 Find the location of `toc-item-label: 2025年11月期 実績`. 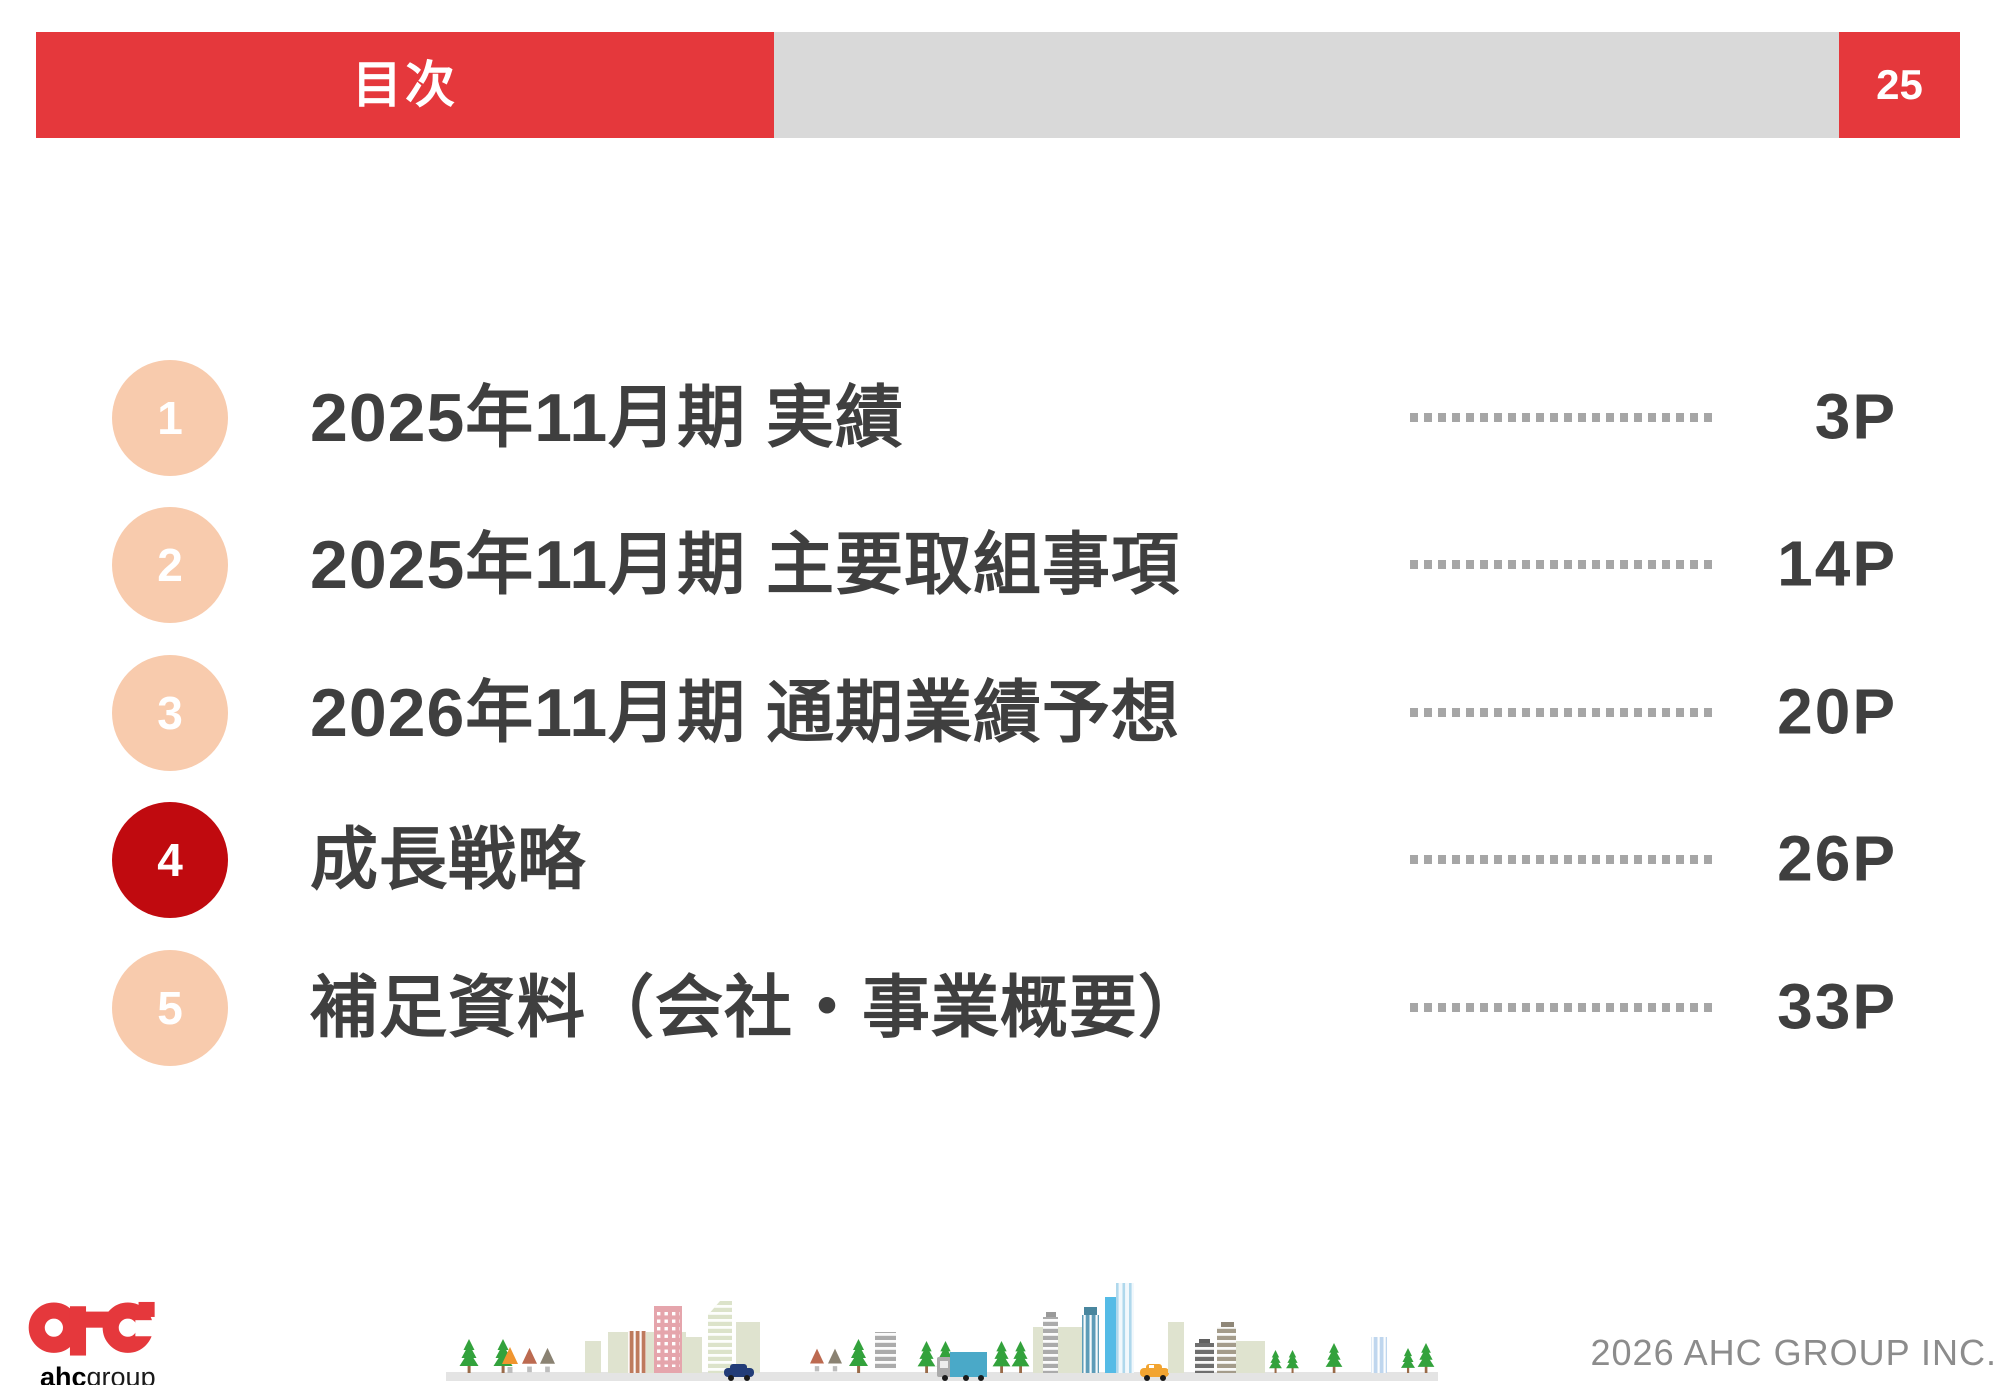

toc-item-label: 2025年11月期 実績 is located at coordinates (607, 417).